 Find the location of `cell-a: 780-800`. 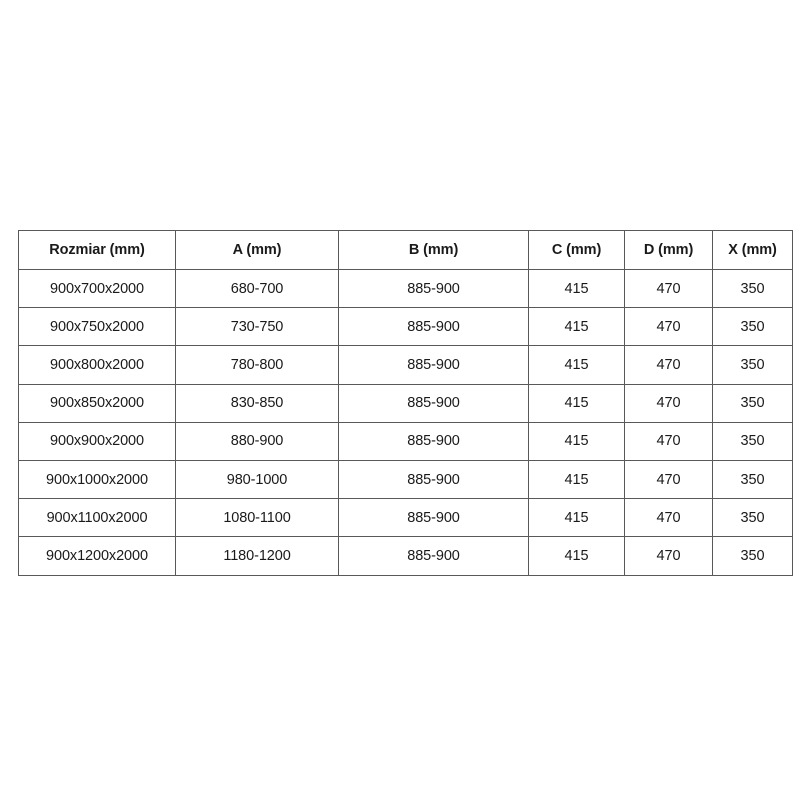

cell-a: 780-800 is located at coordinates (257, 365).